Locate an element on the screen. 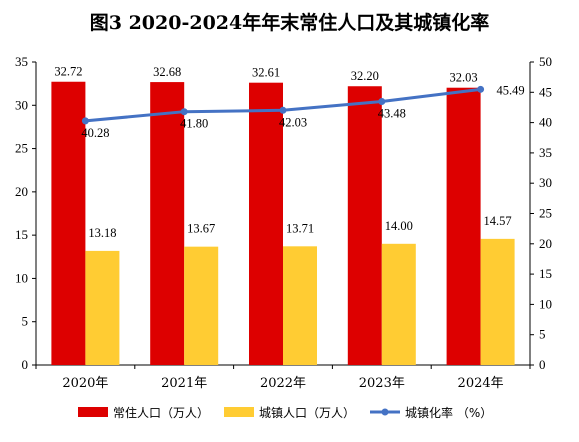 Image resolution: width=579 pixels, height=442 pixels. right-tick-label: 40 is located at coordinates (545, 122).